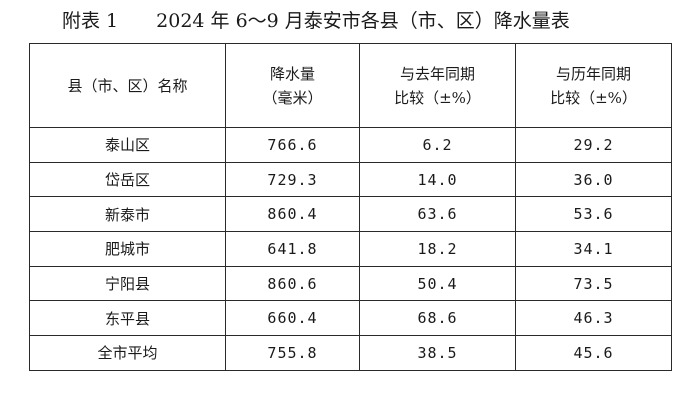 This screenshot has height=417, width=700. Describe the element at coordinates (292, 145) in the screenshot. I see `cell-rainfall: 766.6` at that location.